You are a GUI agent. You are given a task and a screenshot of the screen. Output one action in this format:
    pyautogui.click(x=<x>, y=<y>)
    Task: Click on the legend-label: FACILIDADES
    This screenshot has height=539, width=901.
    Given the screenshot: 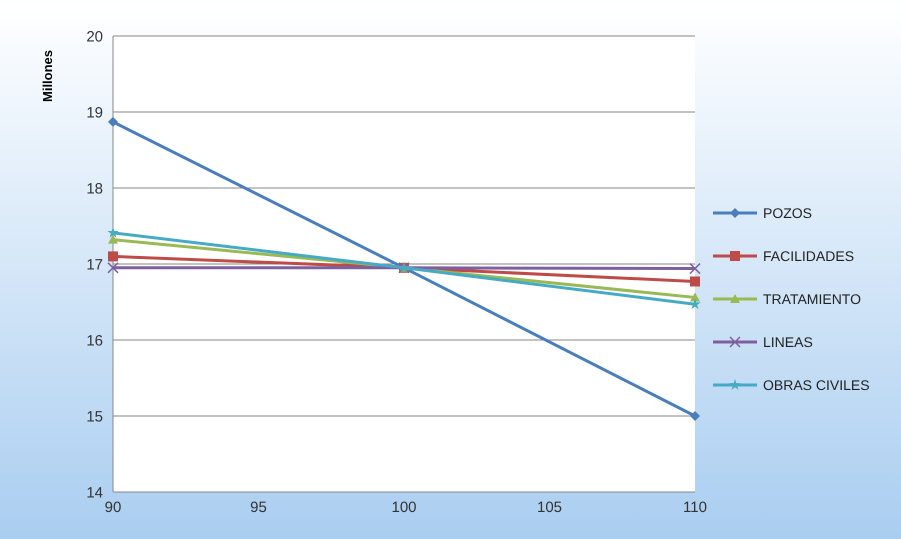 What is the action you would take?
    pyautogui.click(x=808, y=256)
    